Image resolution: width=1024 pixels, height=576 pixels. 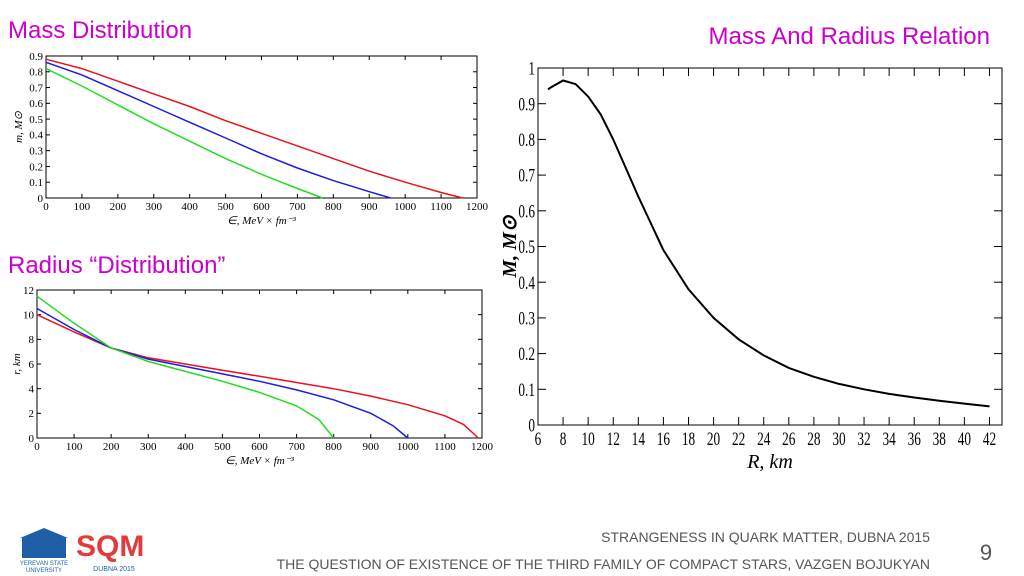 I want to click on x-tick-label: 10, so click(x=588, y=439).